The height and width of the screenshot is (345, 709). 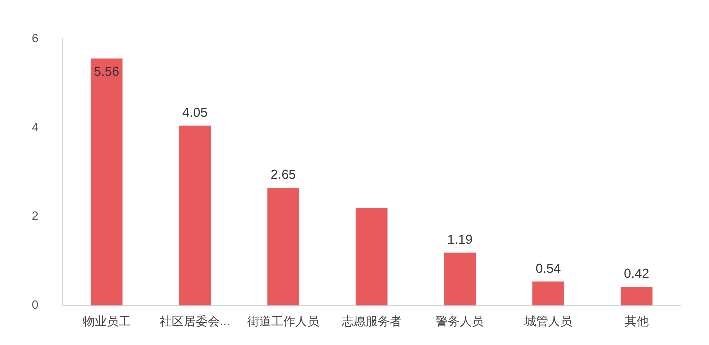 What do you see at coordinates (460, 321) in the screenshot?
I see `x-tick-label: 警务人员` at bounding box center [460, 321].